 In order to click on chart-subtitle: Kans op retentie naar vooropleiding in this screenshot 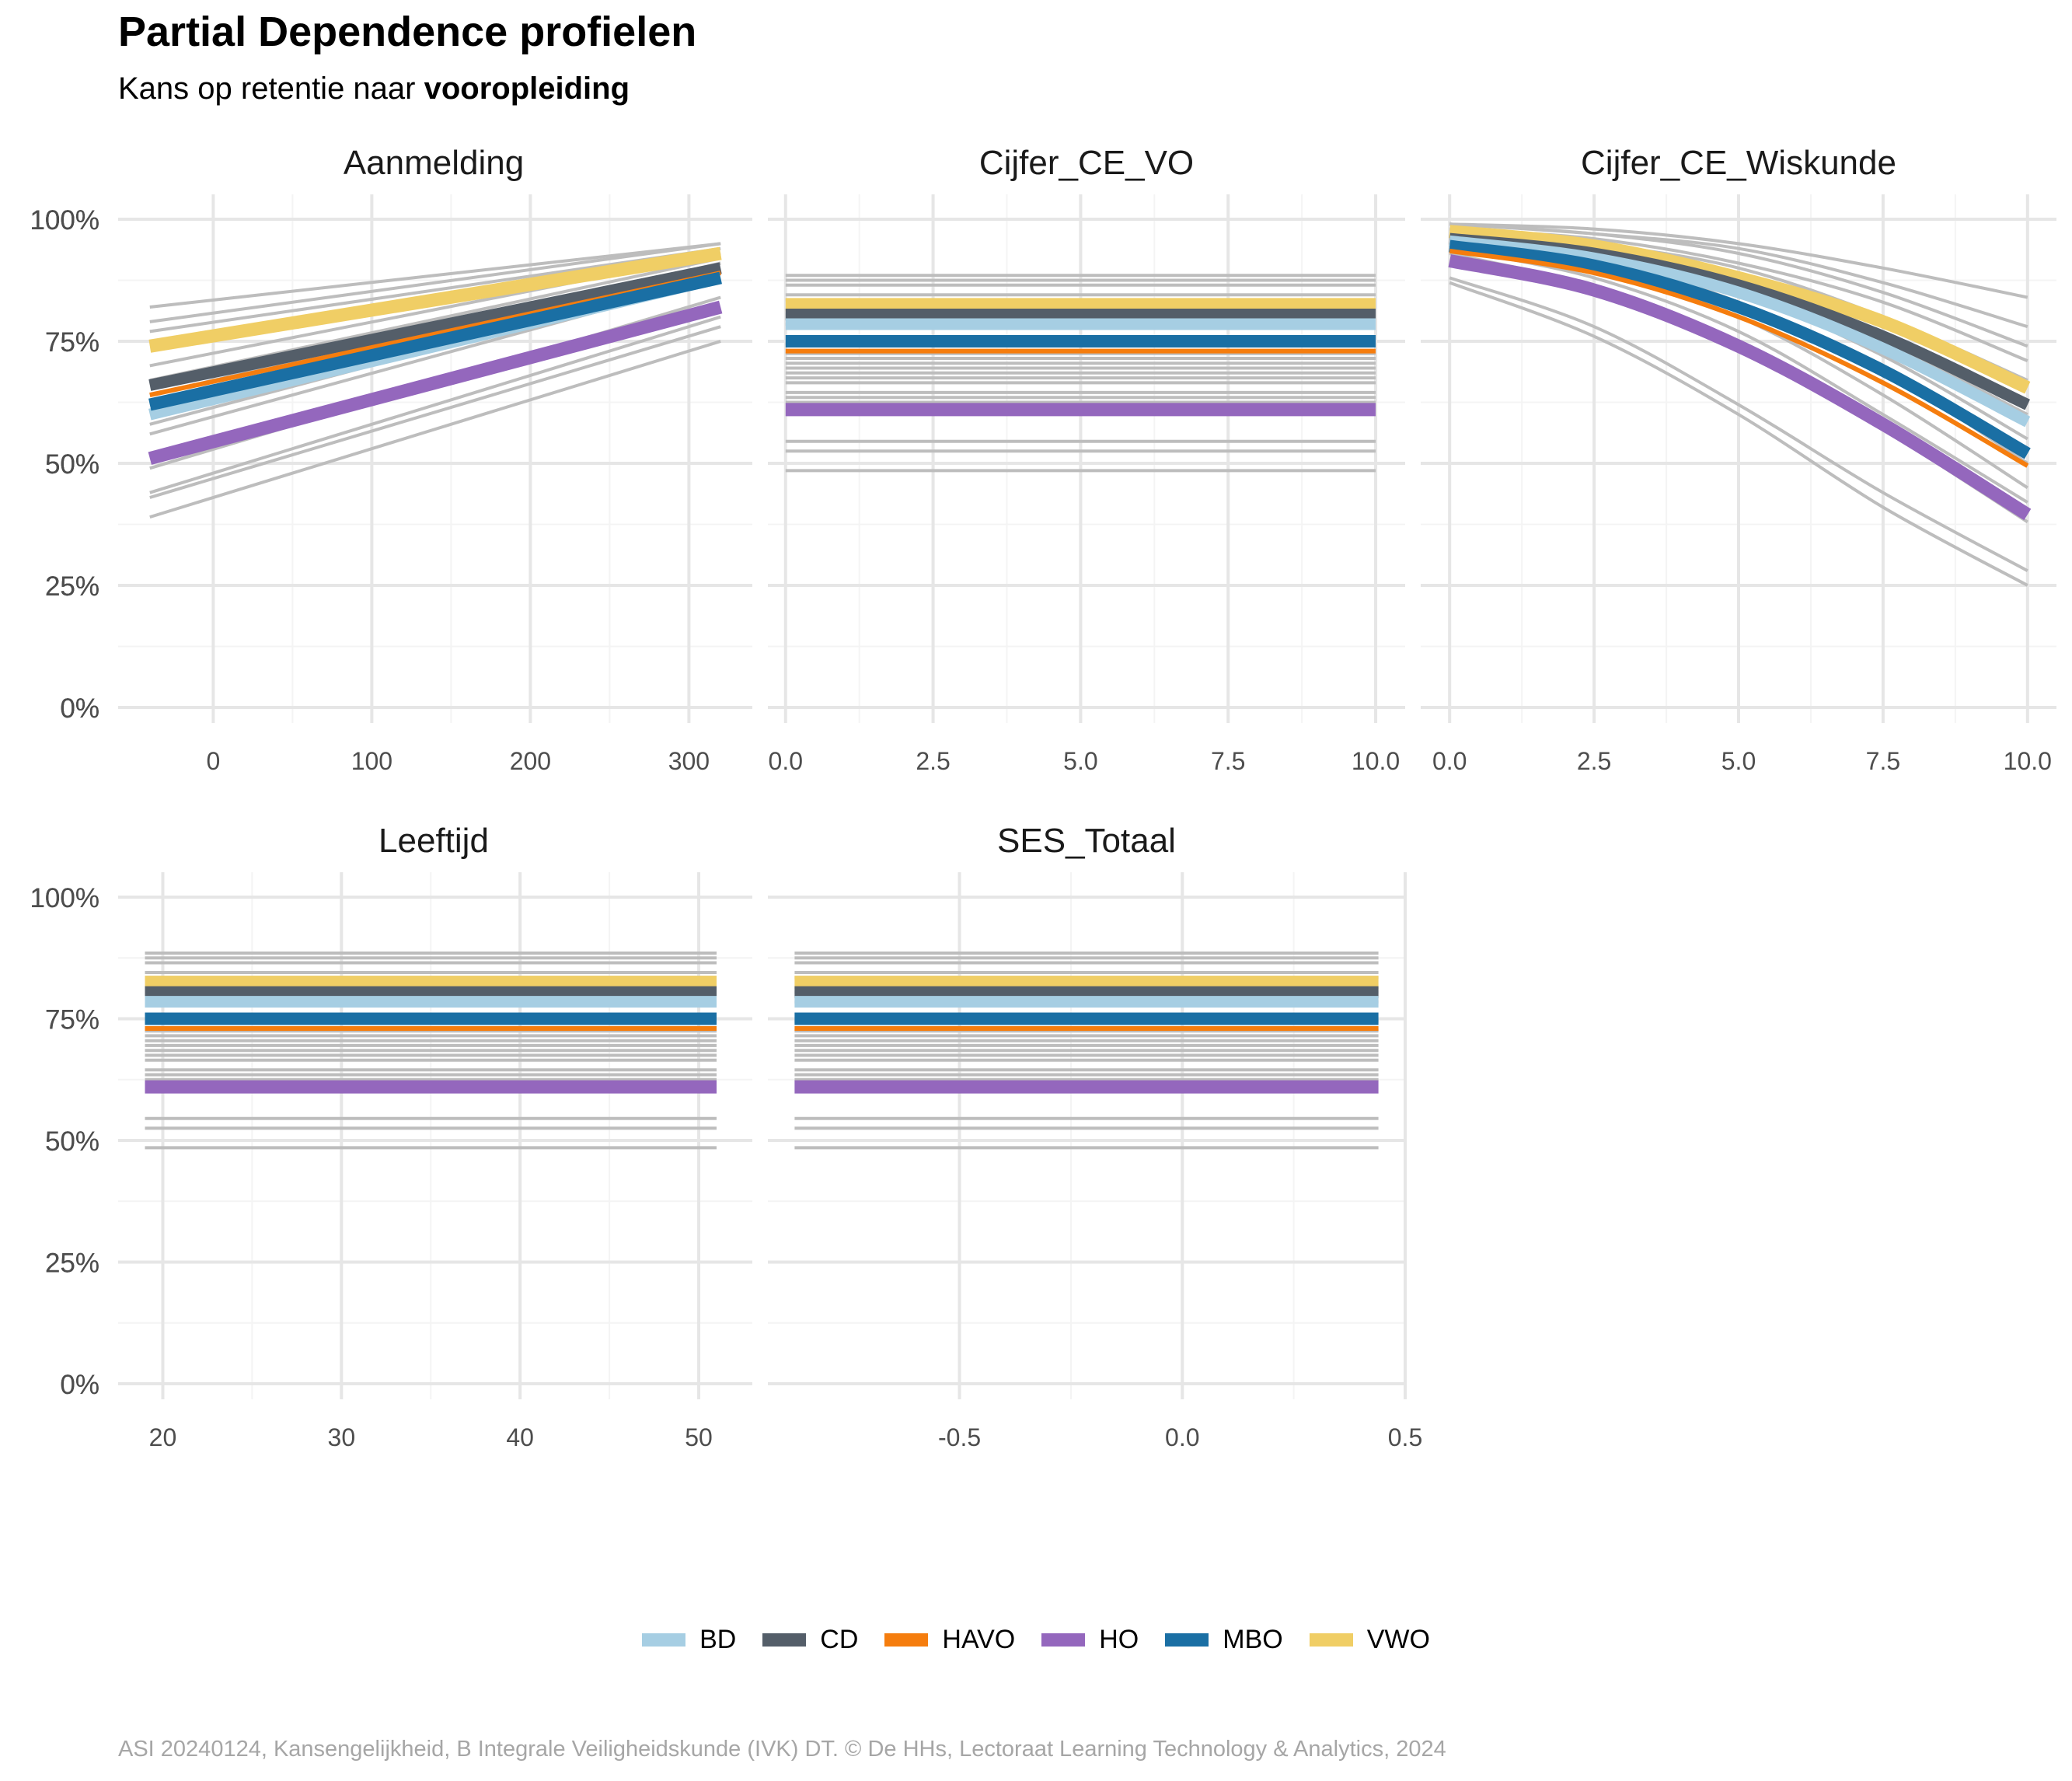, I will do `click(374, 89)`.